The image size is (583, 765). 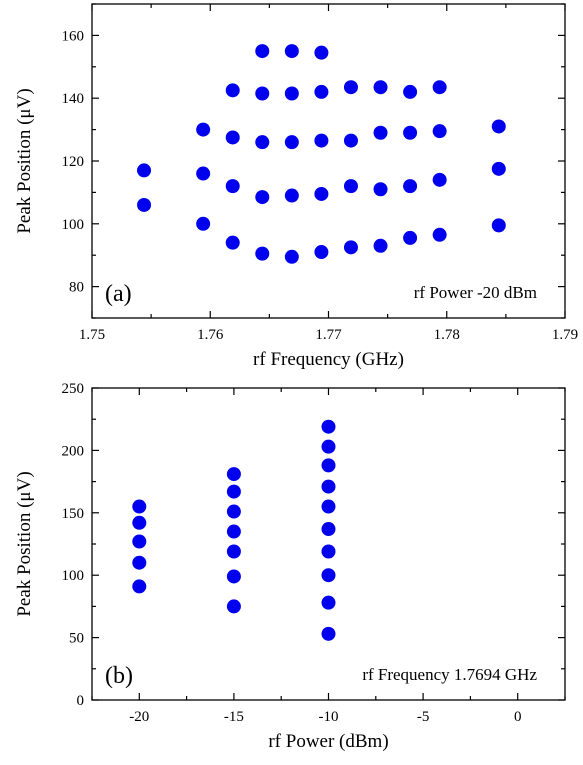 What do you see at coordinates (81, 701) in the screenshot?
I see `y-tick-label: 0` at bounding box center [81, 701].